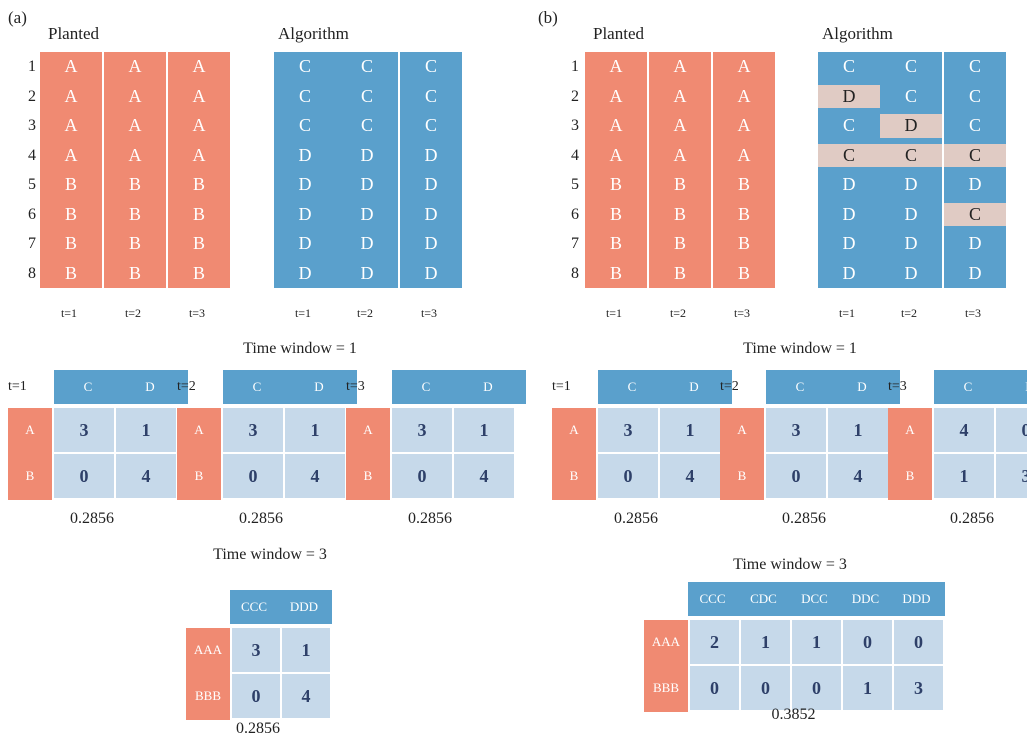 Image resolution: width=1027 pixels, height=742 pixels. I want to click on time-window-3-title: Time window = 3, so click(270, 554).